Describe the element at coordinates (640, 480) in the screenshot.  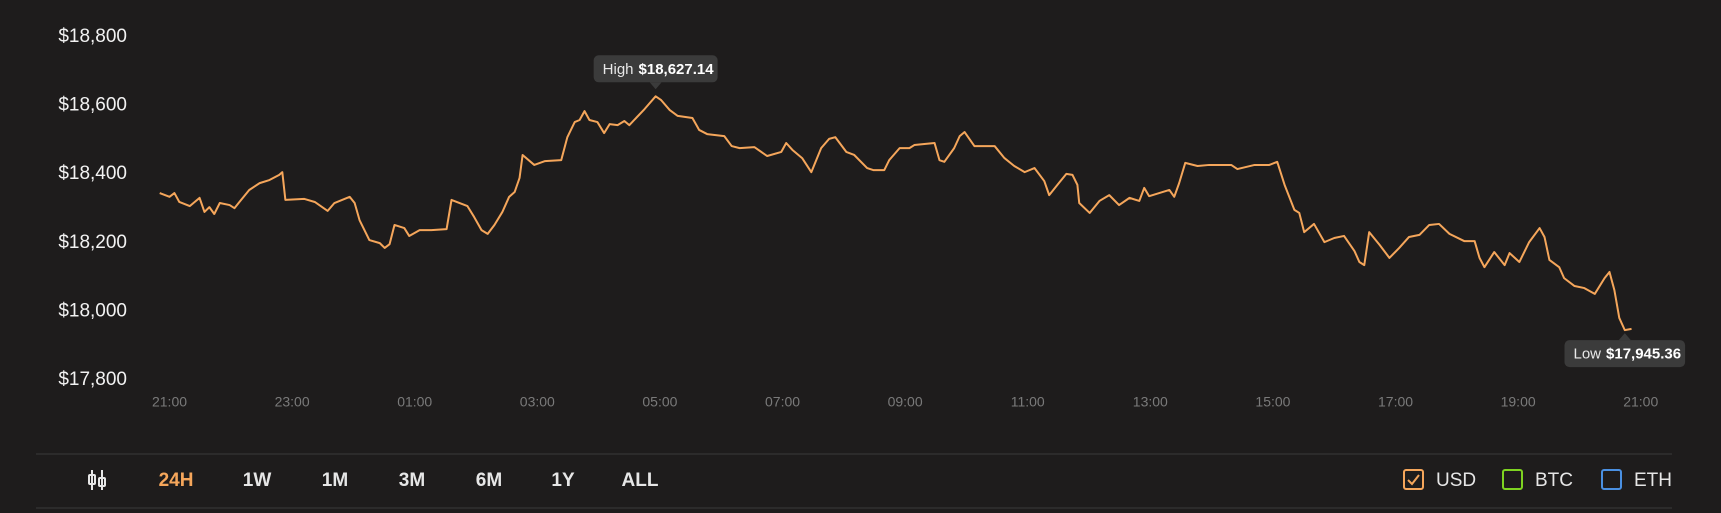
I see `range-button: ALL` at that location.